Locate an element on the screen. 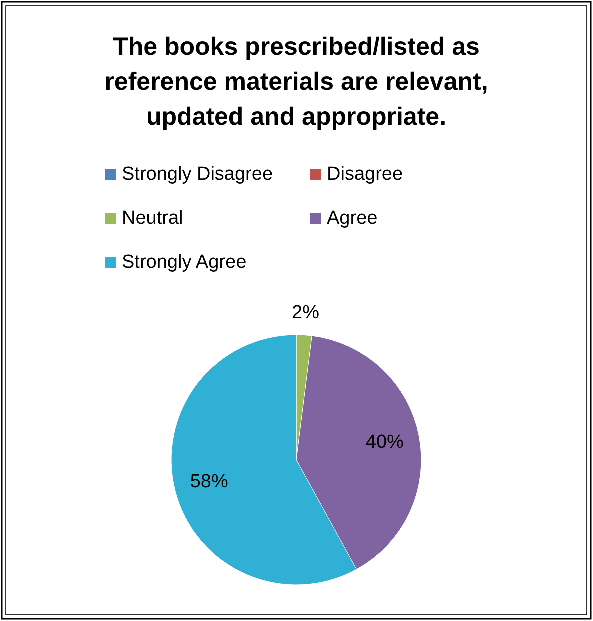 The image size is (593, 621). legend-label: Strongly Disagree is located at coordinates (198, 175).